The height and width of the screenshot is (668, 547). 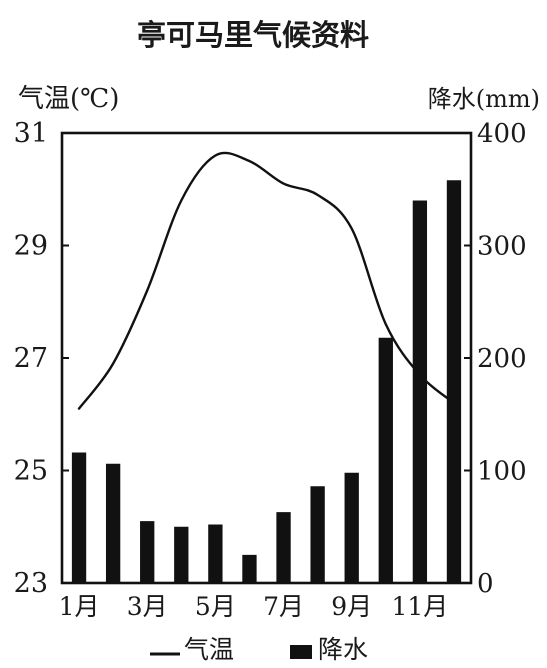 I want to click on right-tick-label: 0, so click(x=485, y=584).